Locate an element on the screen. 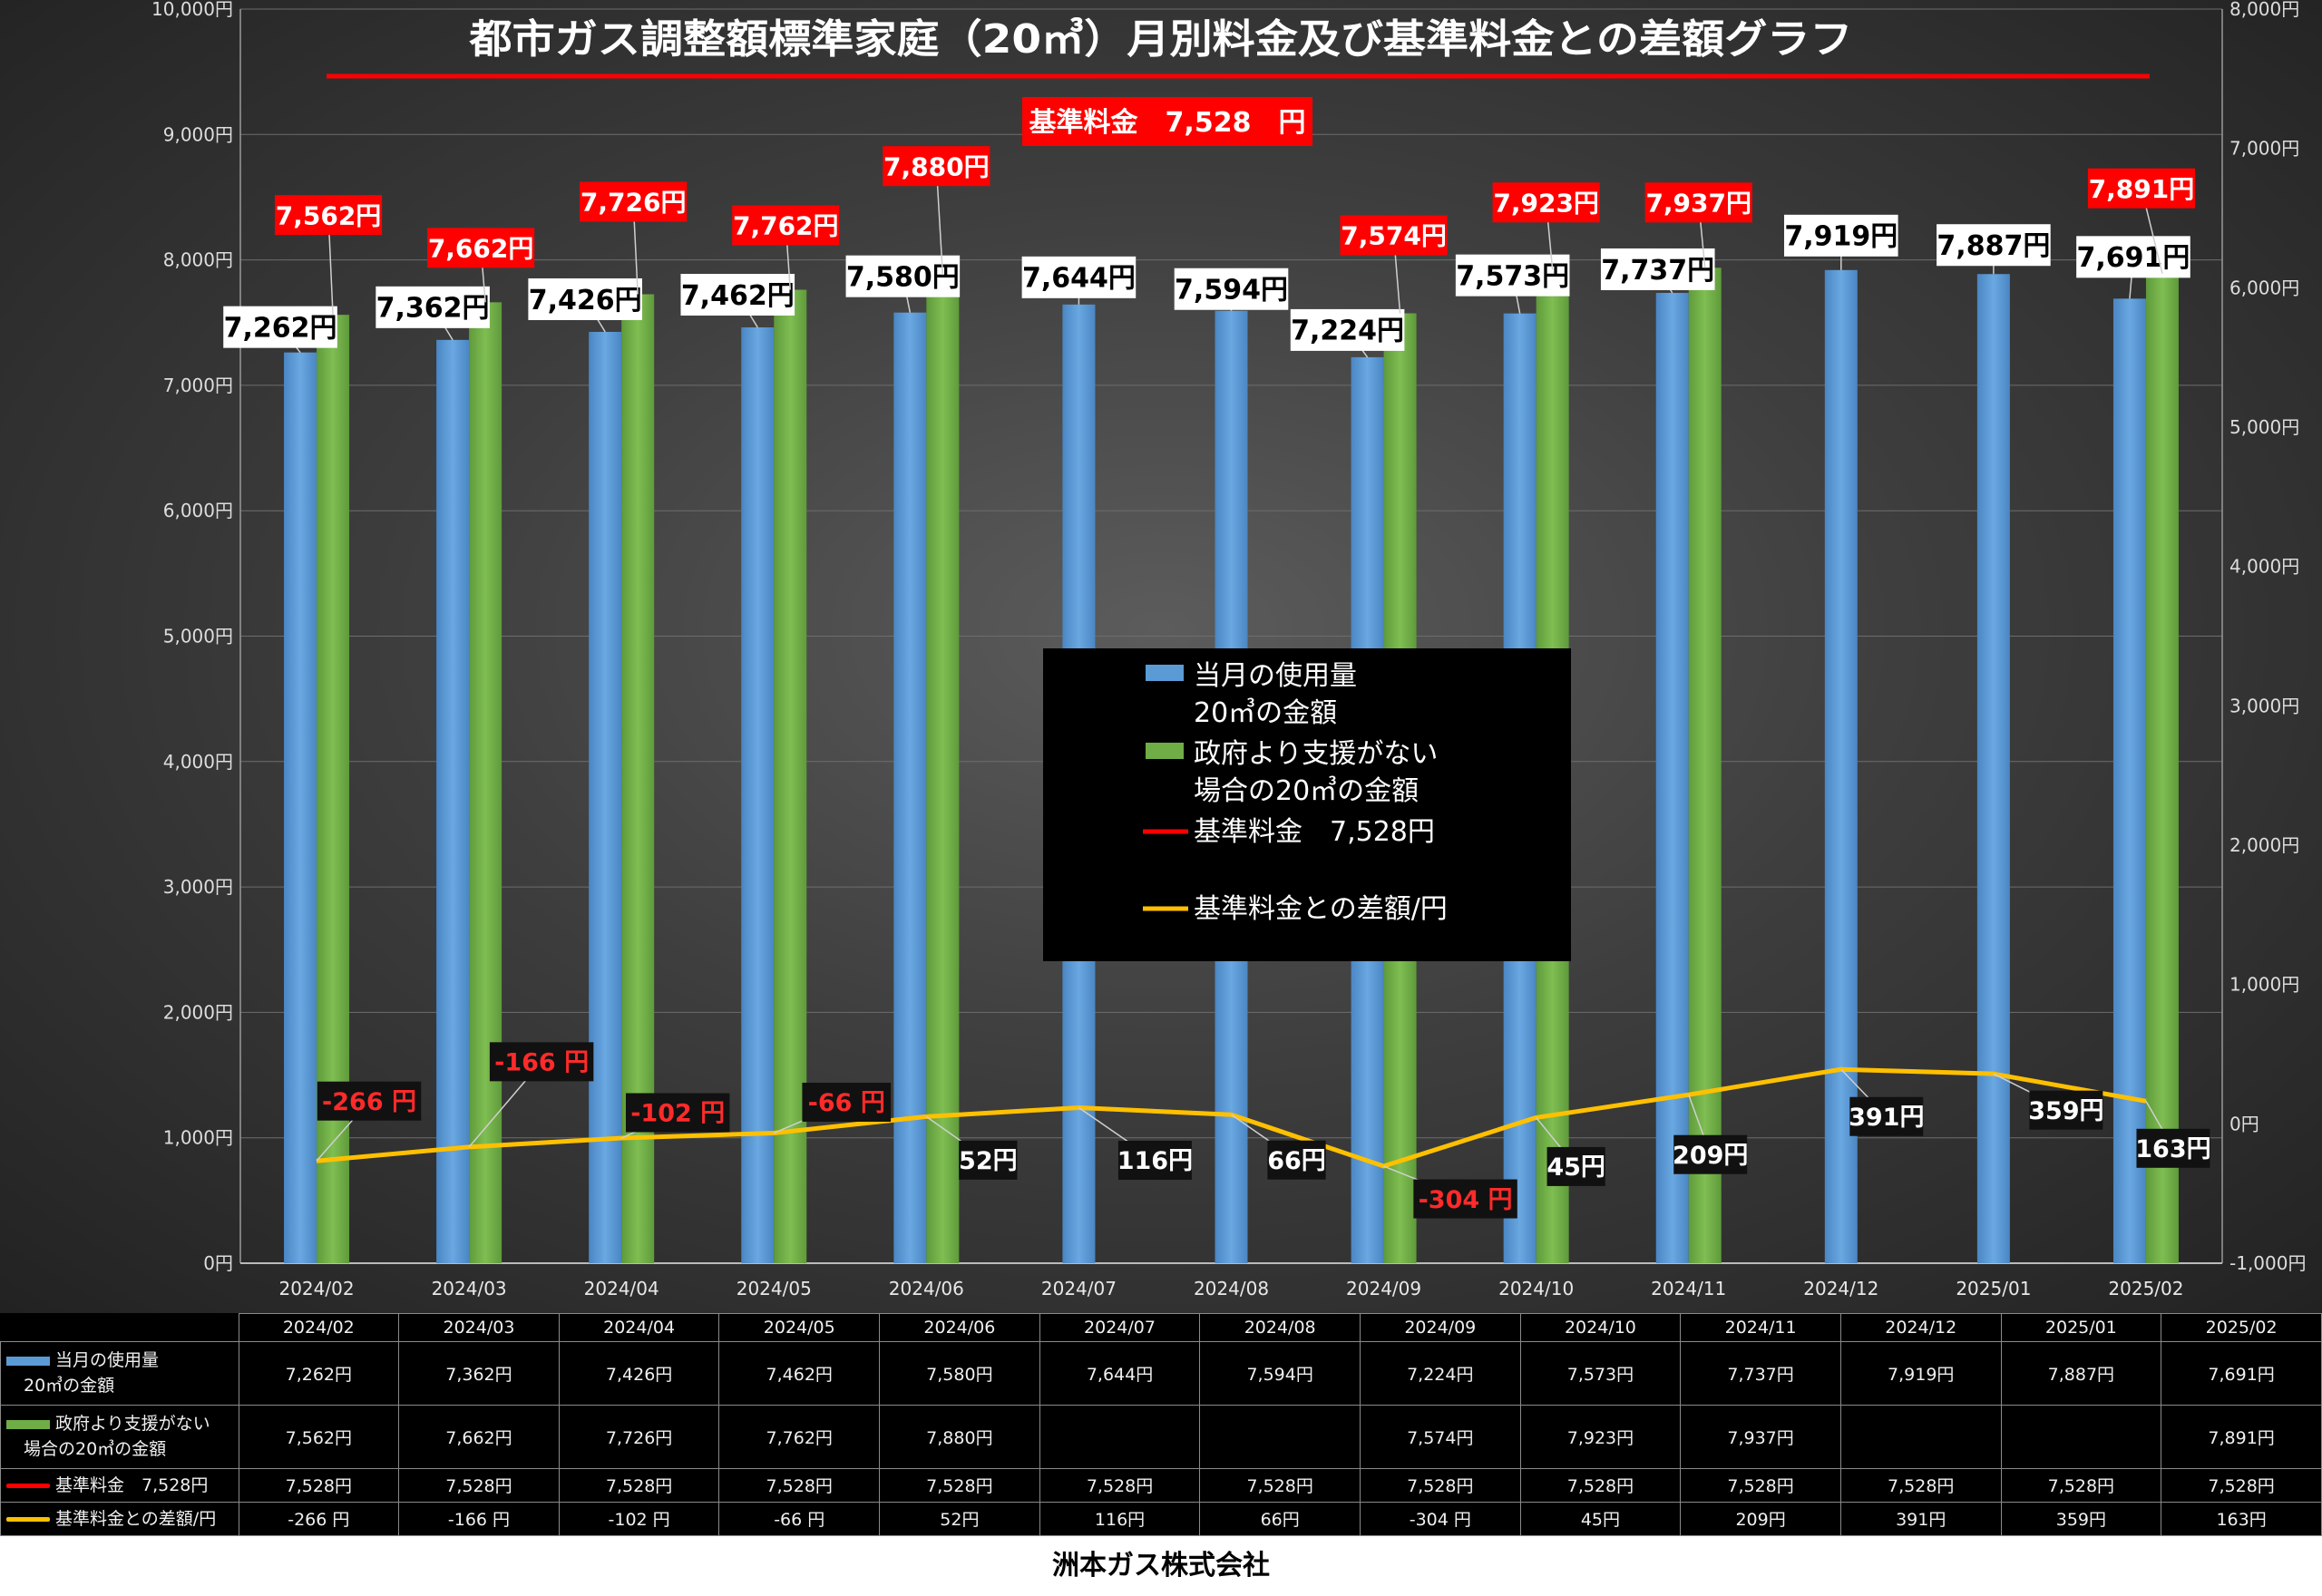 The image size is (2322, 1596). y-left-tick-label: 4,000円 is located at coordinates (198, 762).